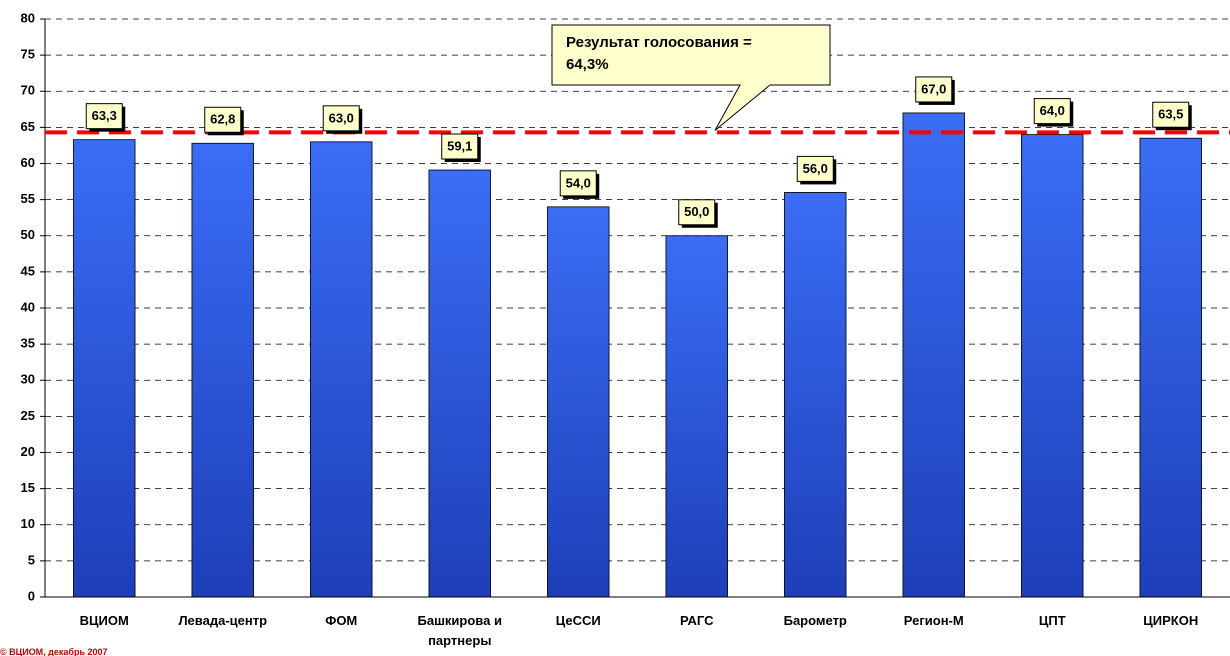 The width and height of the screenshot is (1230, 656). What do you see at coordinates (28, 234) in the screenshot?
I see `y-tick-label: 50` at bounding box center [28, 234].